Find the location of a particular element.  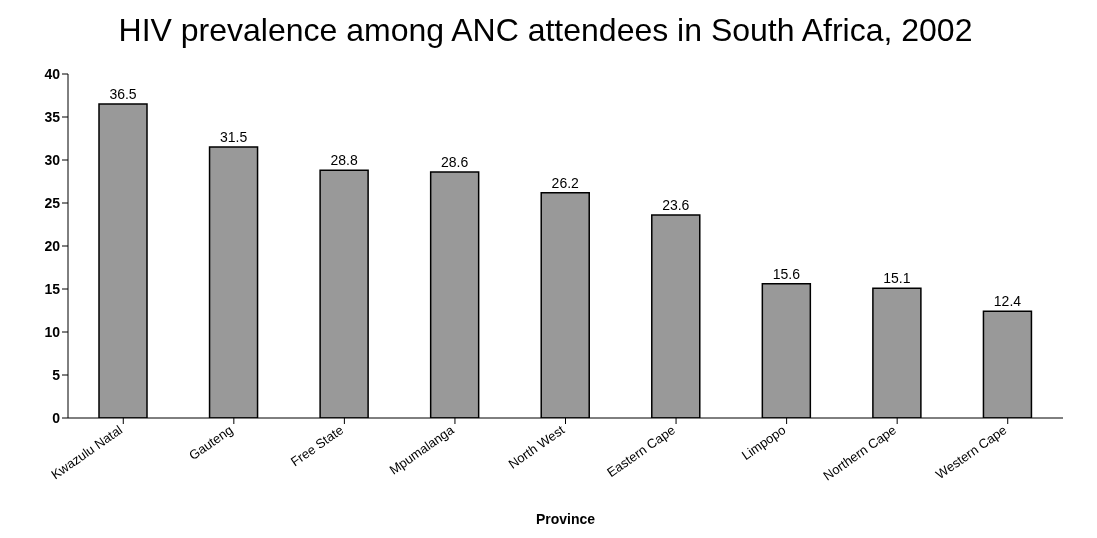

y-tick-label: 10 is located at coordinates (52, 331).